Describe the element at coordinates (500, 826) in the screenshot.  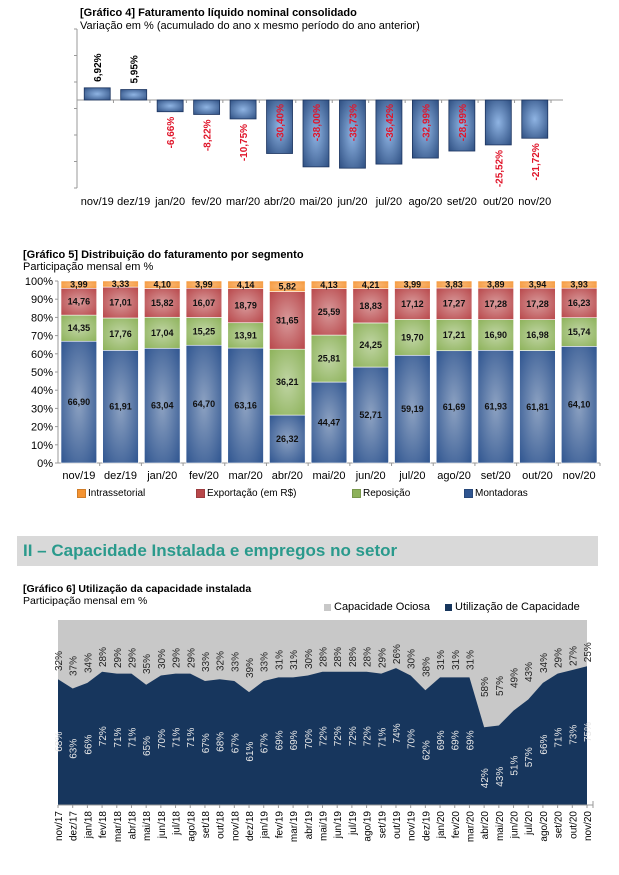
I see `x-label: mai/20` at that location.